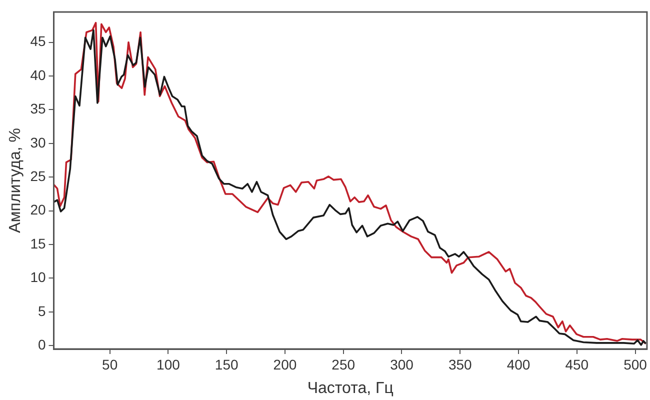  What do you see at coordinates (42, 310) in the screenshot?
I see `y-tick-label: 5` at bounding box center [42, 310].